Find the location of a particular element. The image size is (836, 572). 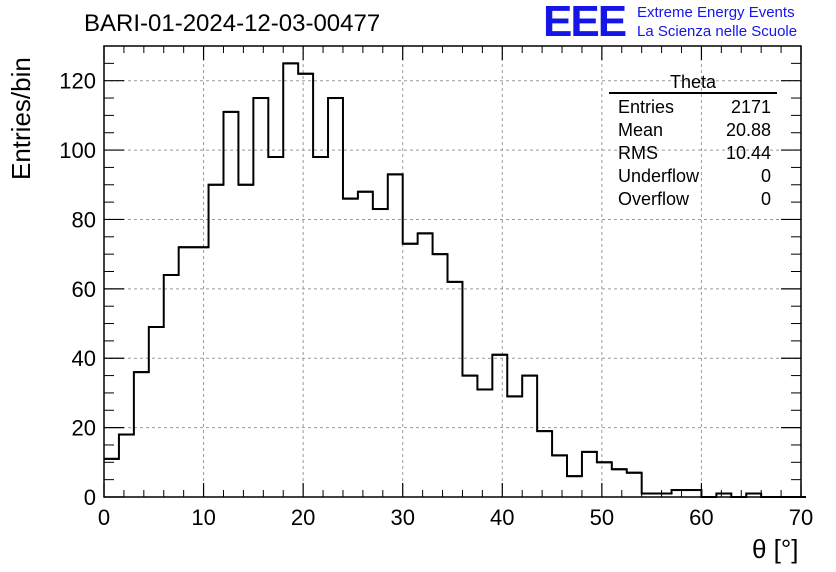

y-tick-label: 80 is located at coordinates (84, 219).